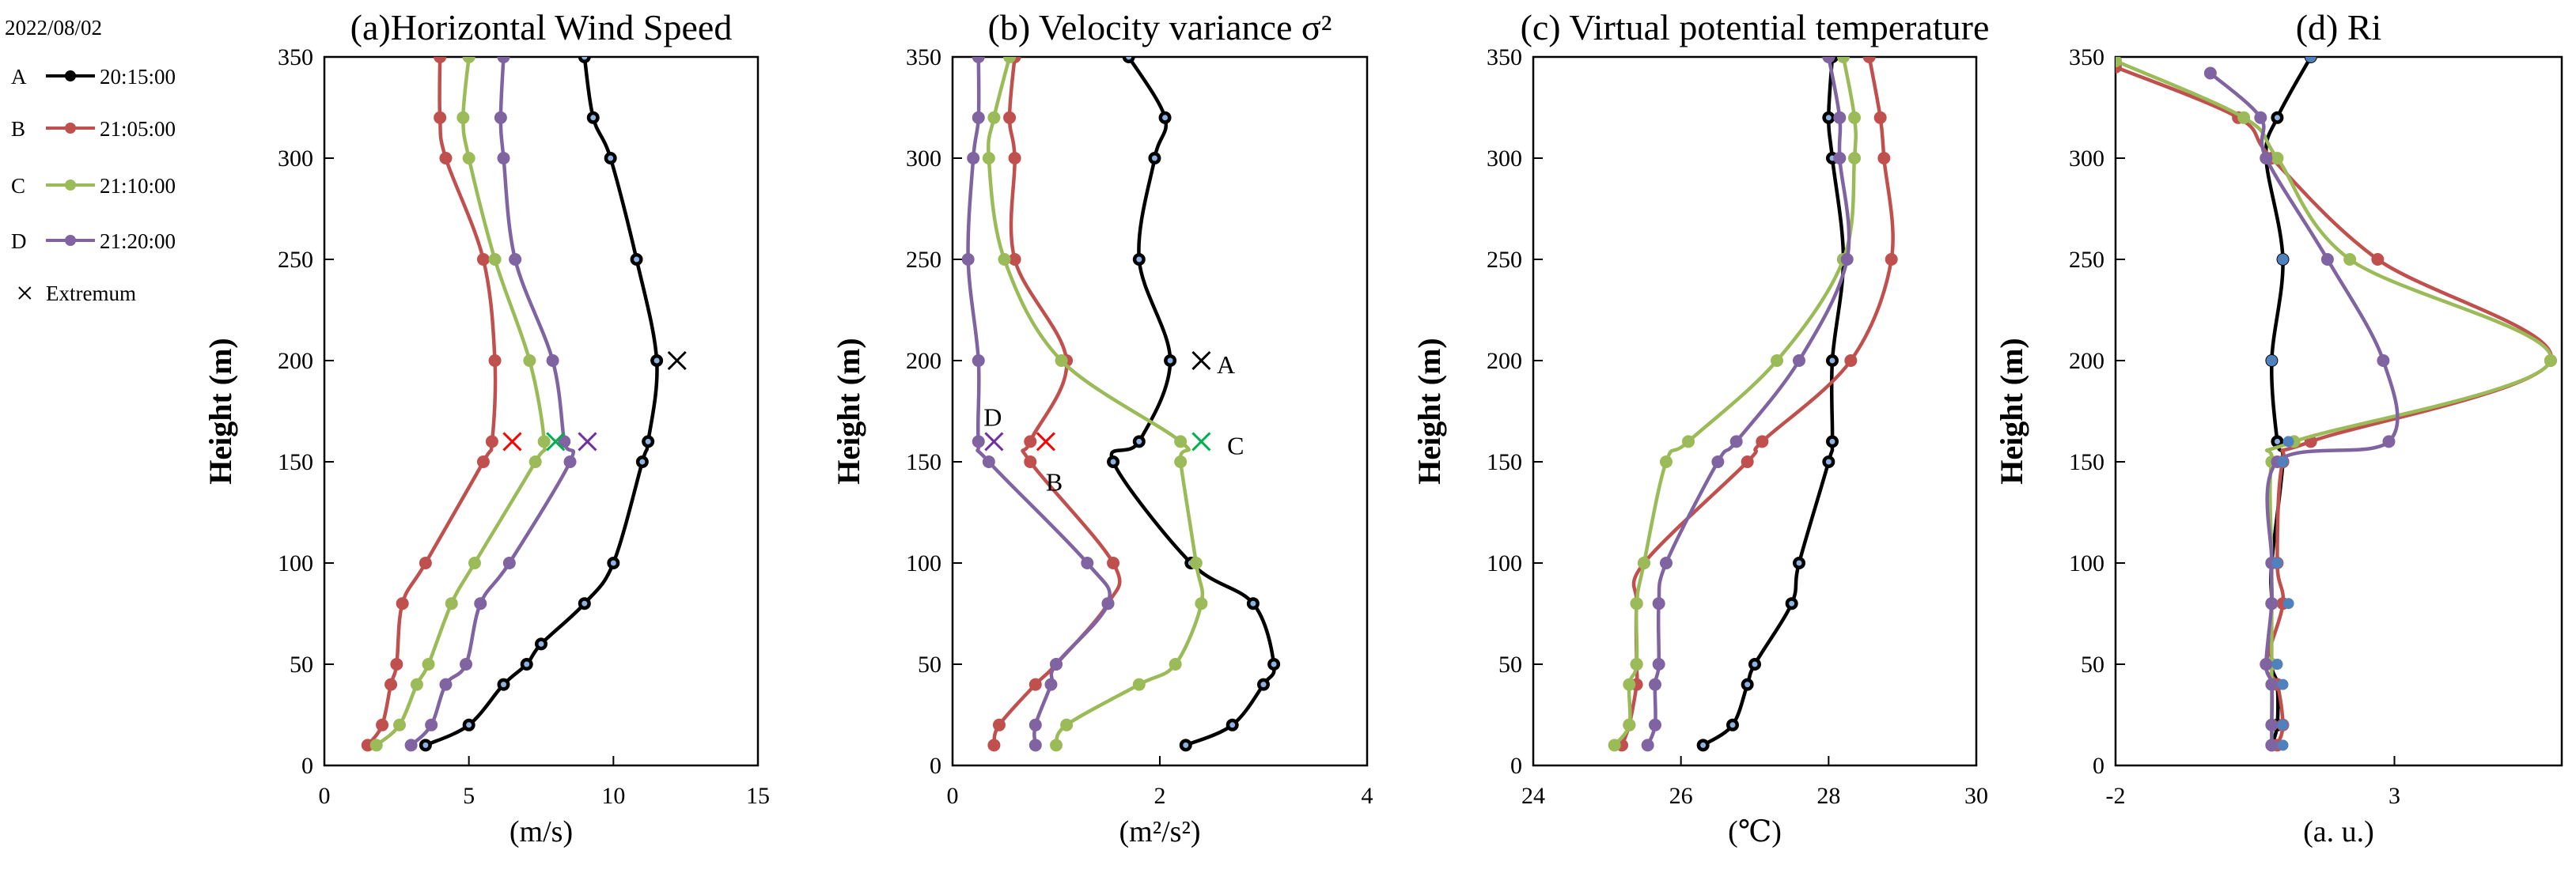 The width and height of the screenshot is (2576, 873). Describe the element at coordinates (2394, 796) in the screenshot. I see `x-tick-label: 3` at that location.